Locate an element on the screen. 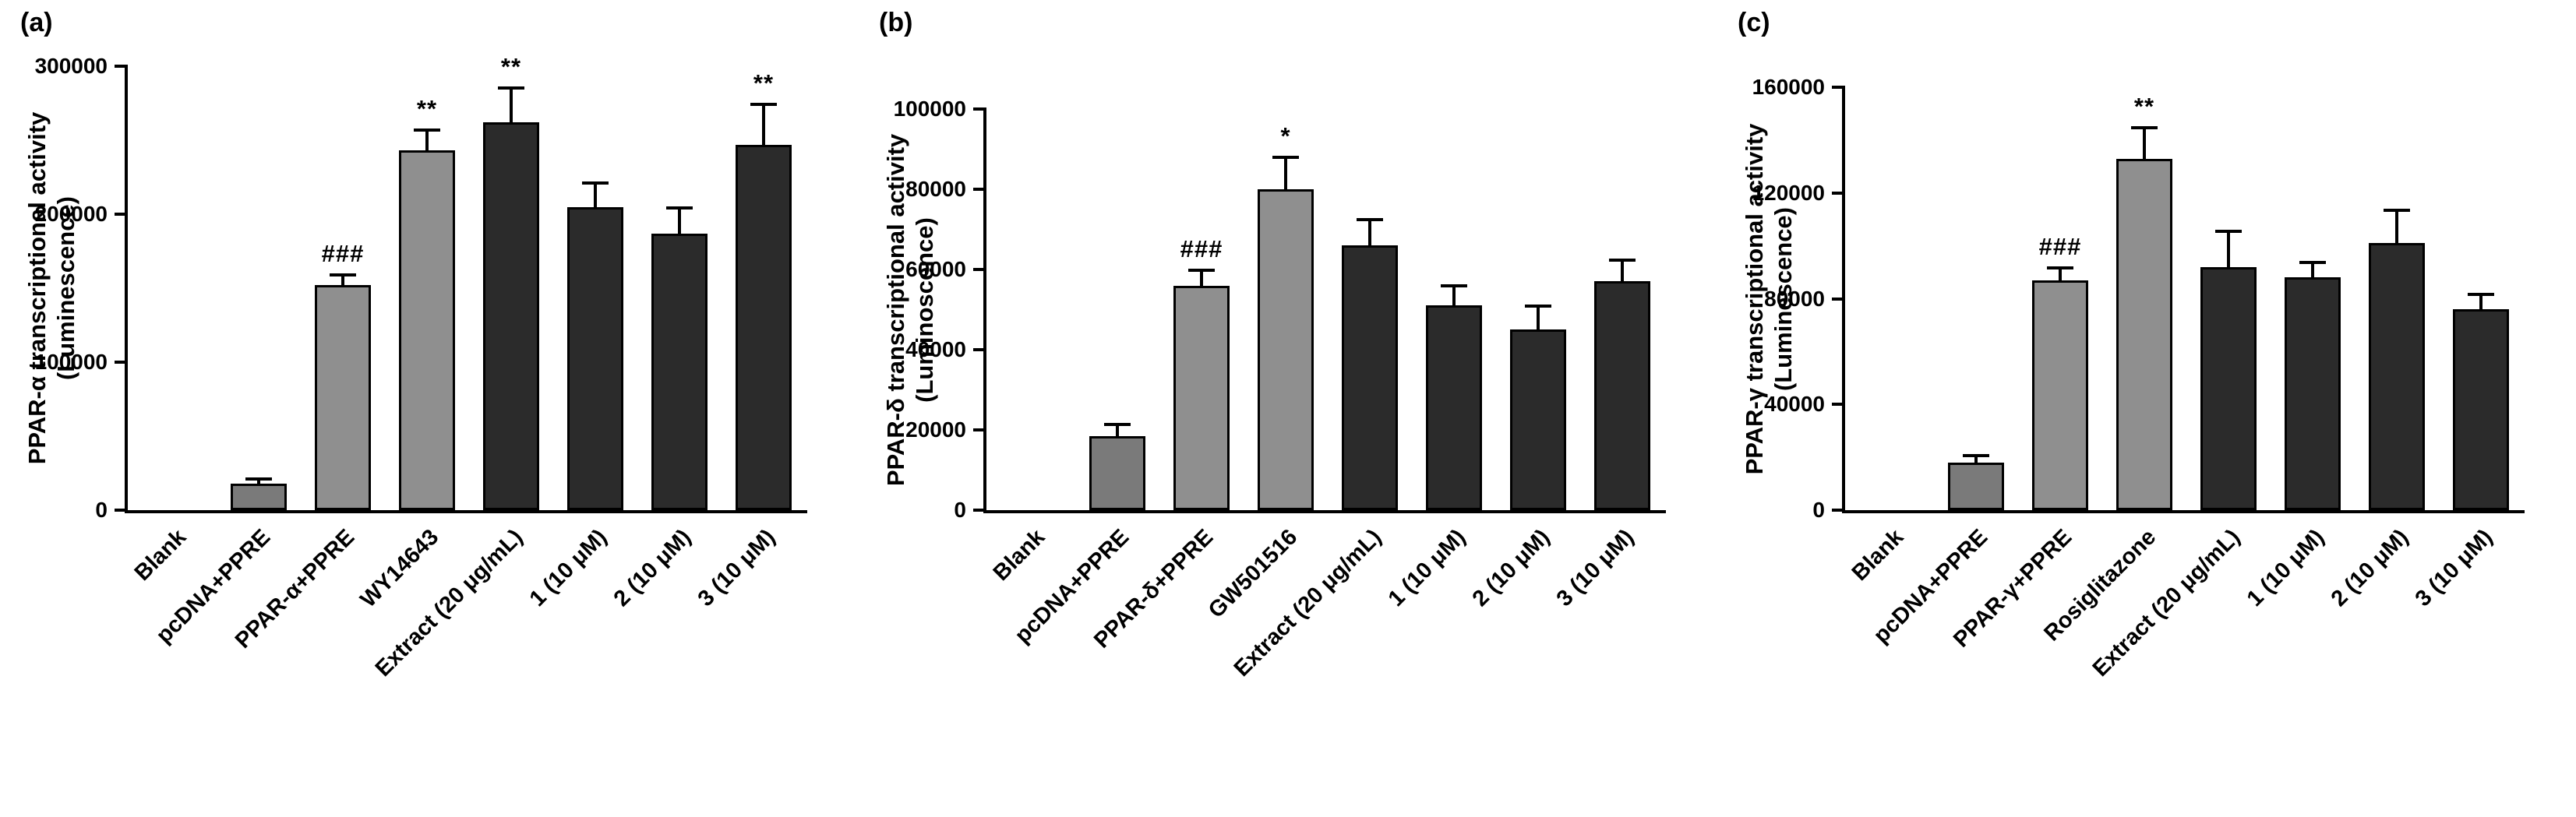 This screenshot has width=2576, height=817. panel-label: (a) is located at coordinates (36, 22).